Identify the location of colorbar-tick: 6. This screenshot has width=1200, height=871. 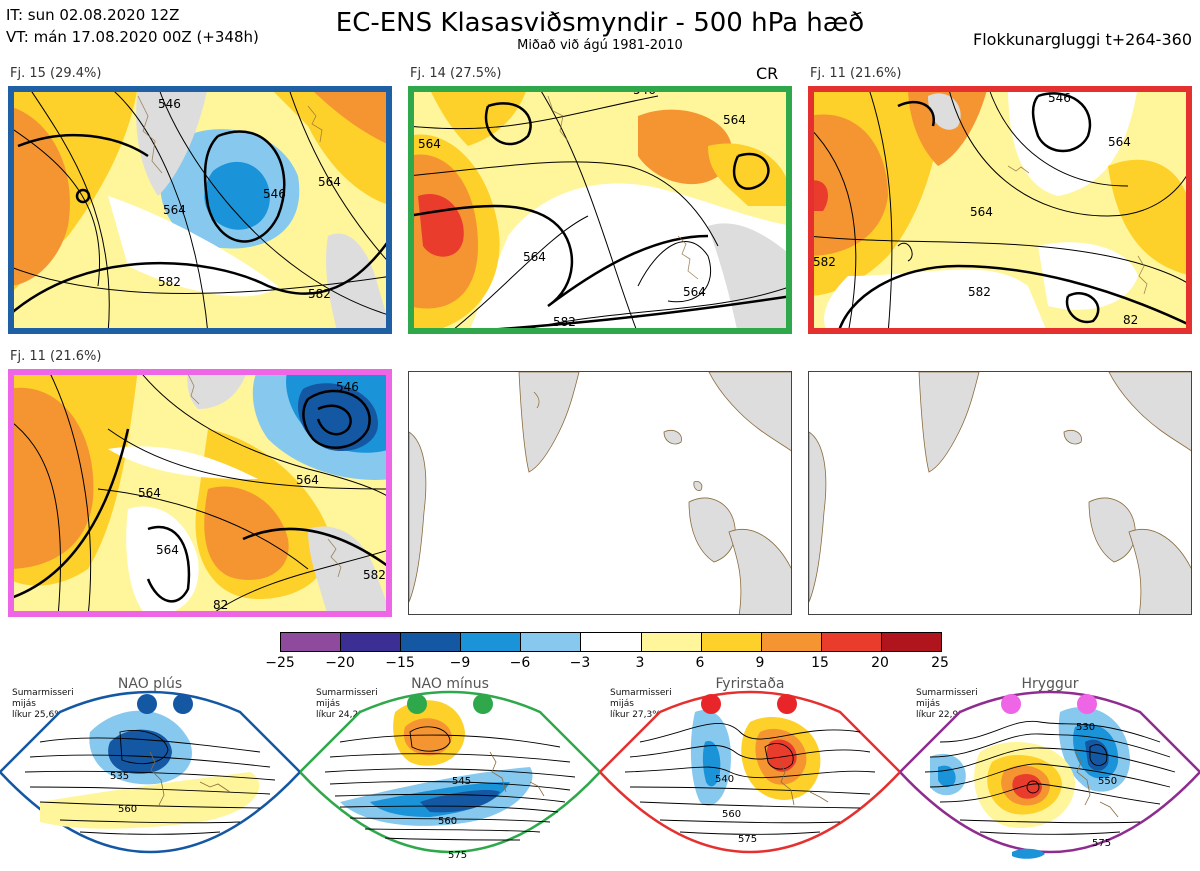
(700, 663).